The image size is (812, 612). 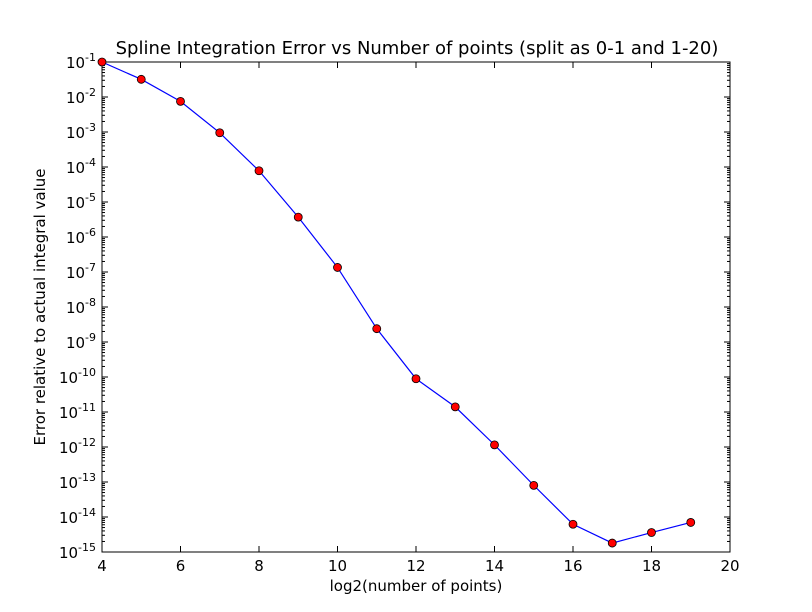 I want to click on y-tick-label: 10⁻⁷, so click(x=81, y=271).